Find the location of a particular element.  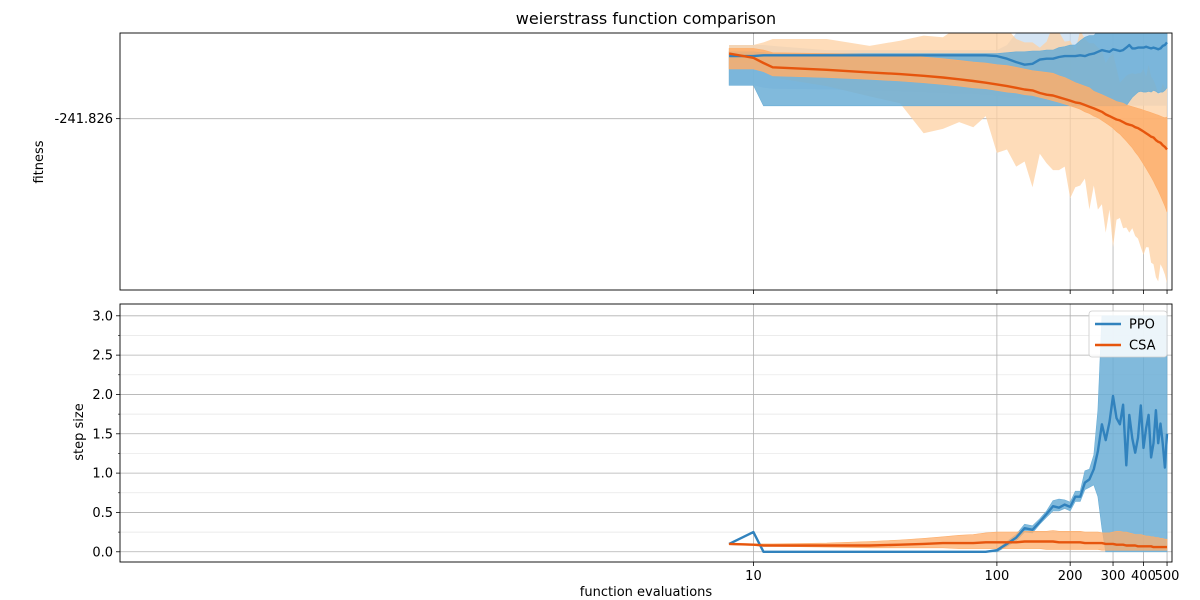

y-tick-label: 3.0 is located at coordinates (102, 316).